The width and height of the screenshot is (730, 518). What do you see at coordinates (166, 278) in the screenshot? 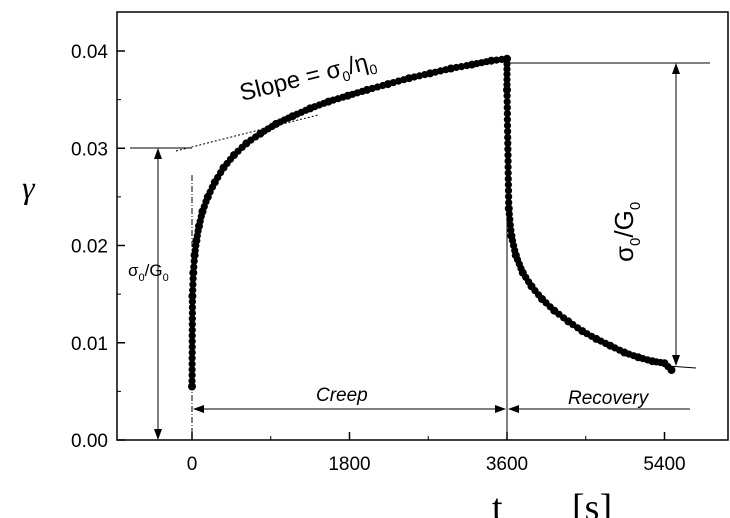
I see `left-sub2: 0` at bounding box center [166, 278].